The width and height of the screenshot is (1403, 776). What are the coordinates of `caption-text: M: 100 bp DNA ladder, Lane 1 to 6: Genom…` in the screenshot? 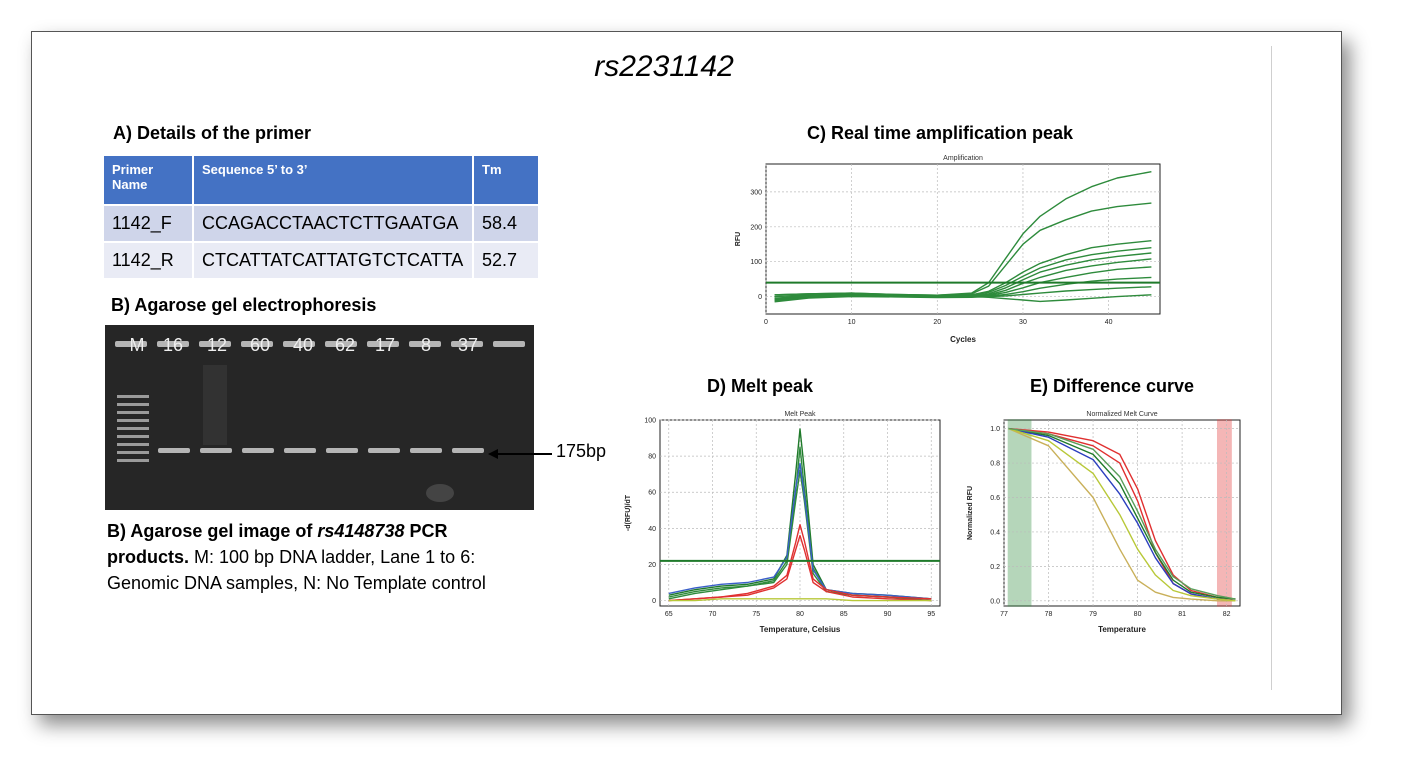 It's located at (296, 570).